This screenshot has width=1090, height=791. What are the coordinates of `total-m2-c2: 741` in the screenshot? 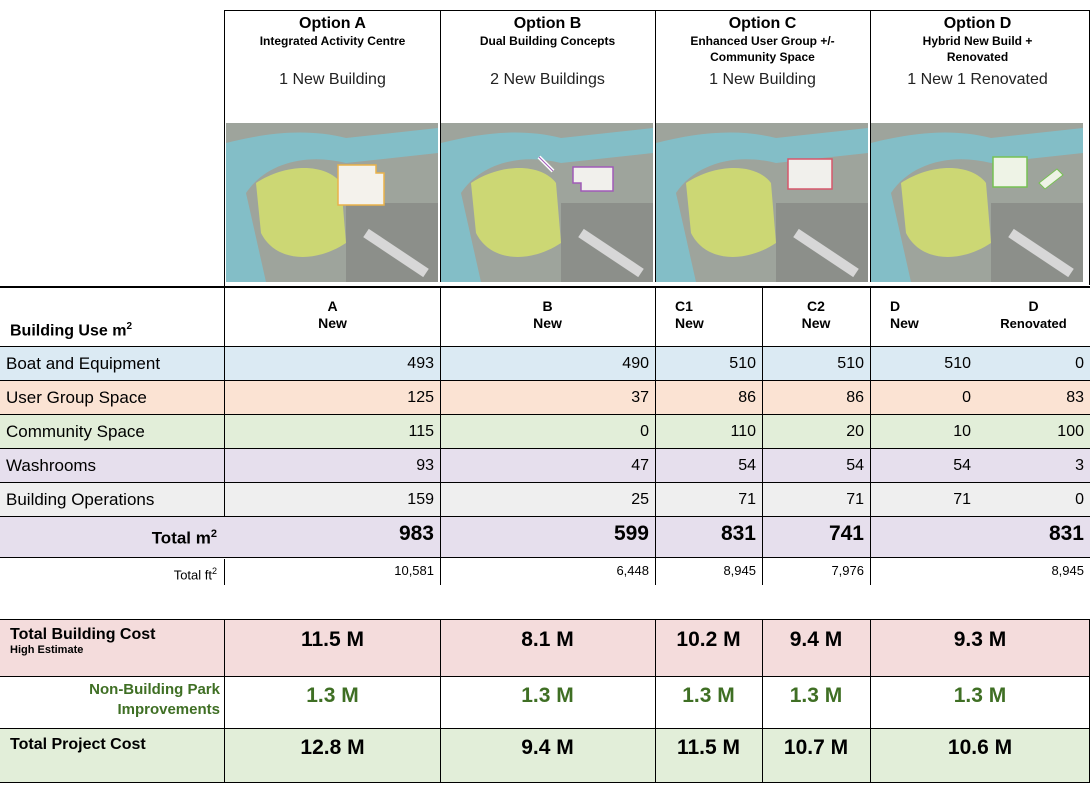 It's located at (846, 533).